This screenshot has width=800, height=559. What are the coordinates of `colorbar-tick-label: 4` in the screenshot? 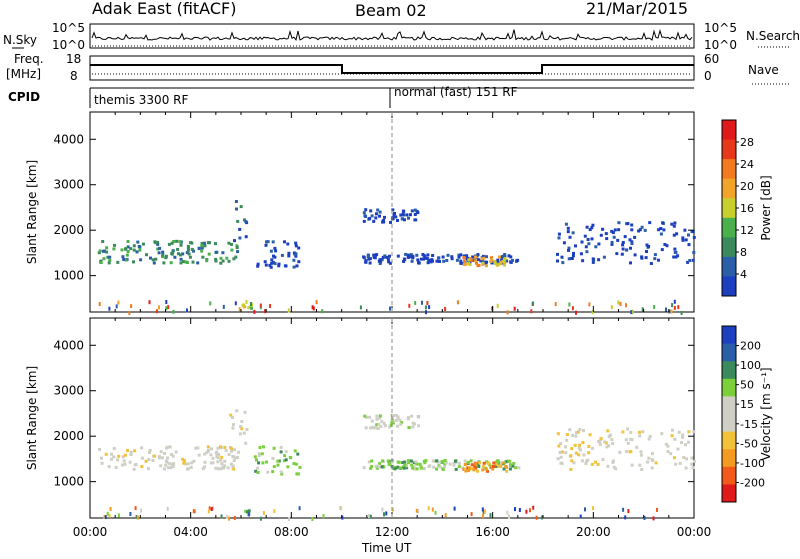 It's located at (743, 274).